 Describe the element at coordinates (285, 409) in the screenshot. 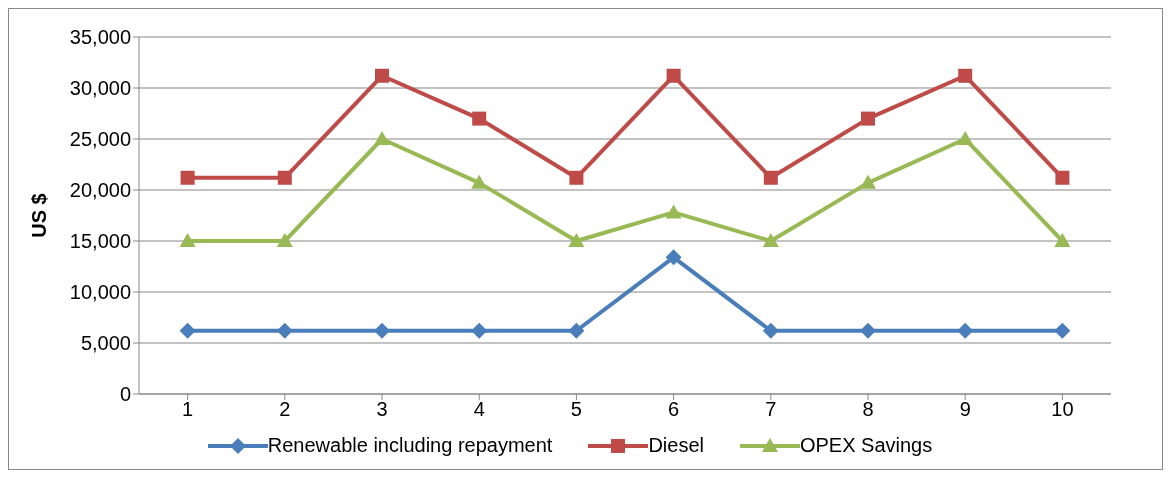

I see `x-tick-label: 2` at that location.